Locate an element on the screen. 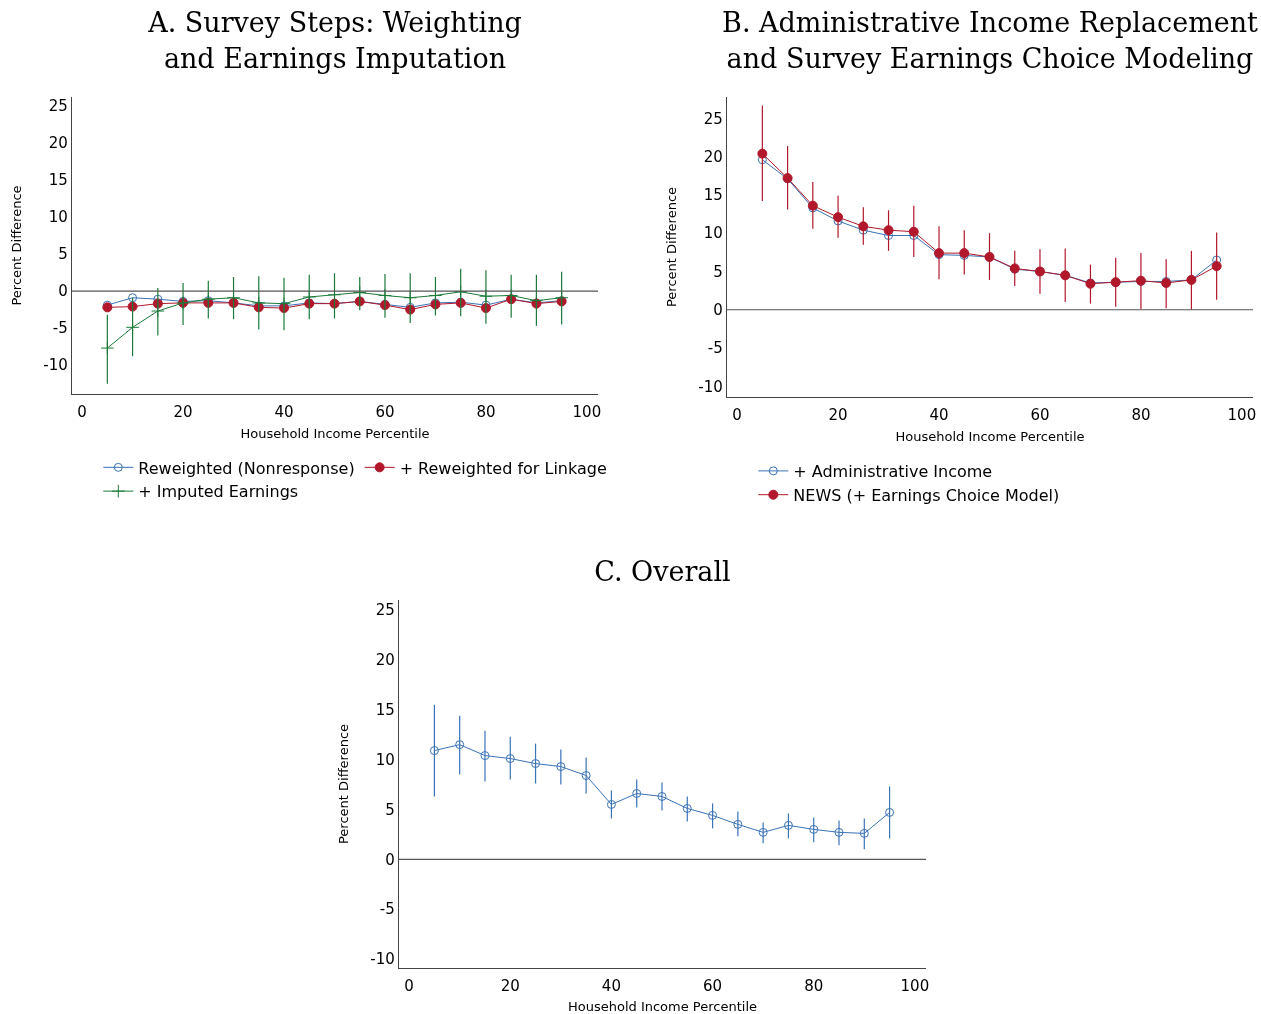 Image resolution: width=1261 pixels, height=1014 pixels. legend-label: Reweighted (Nonresponse) is located at coordinates (246, 468).